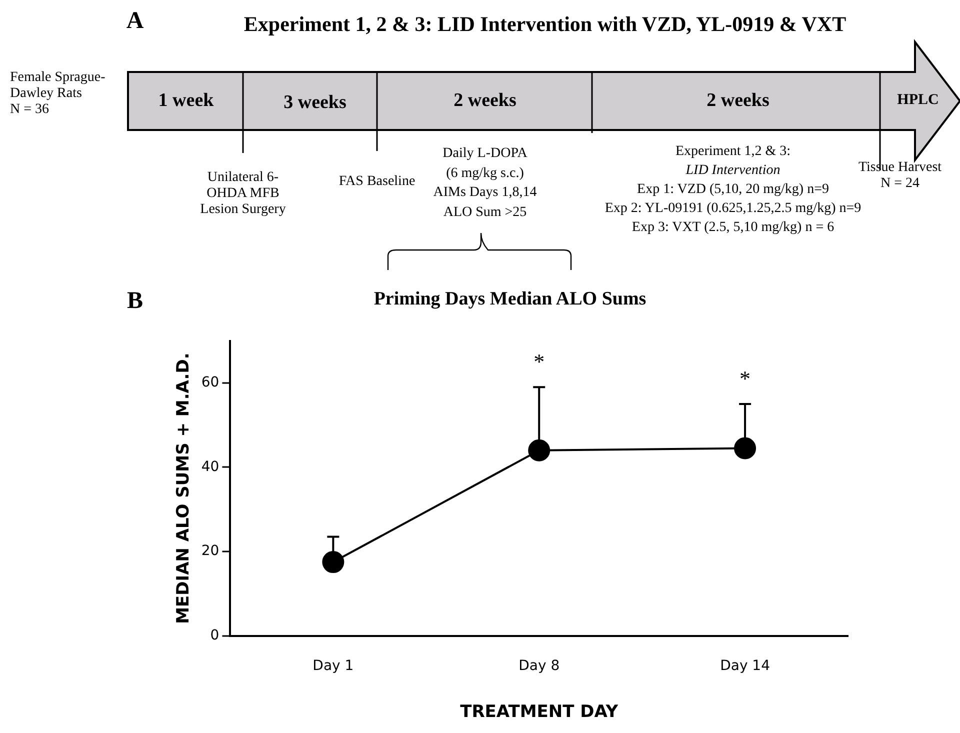 The height and width of the screenshot is (733, 960). What do you see at coordinates (545, 24) in the screenshot?
I see `text: Experiment 1, 2 & 3: LID Intervention with VZD, YL-0919 & VXT` at bounding box center [545, 24].